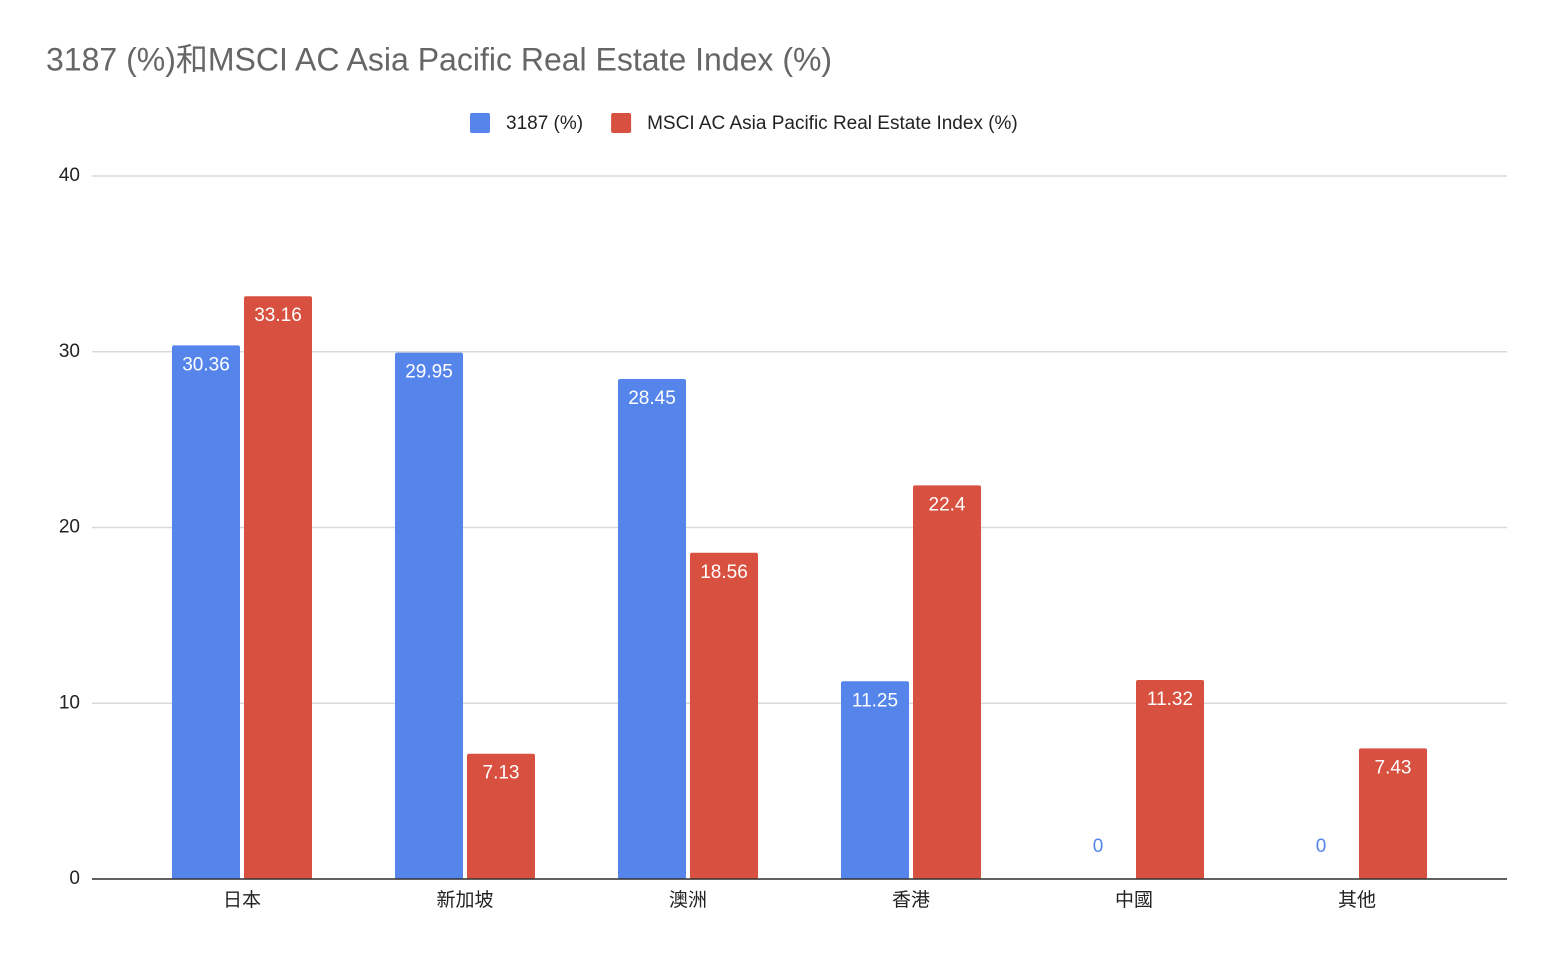 This screenshot has height=956, width=1552. What do you see at coordinates (544, 123) in the screenshot?
I see `legend-label: 3187 (%)` at bounding box center [544, 123].